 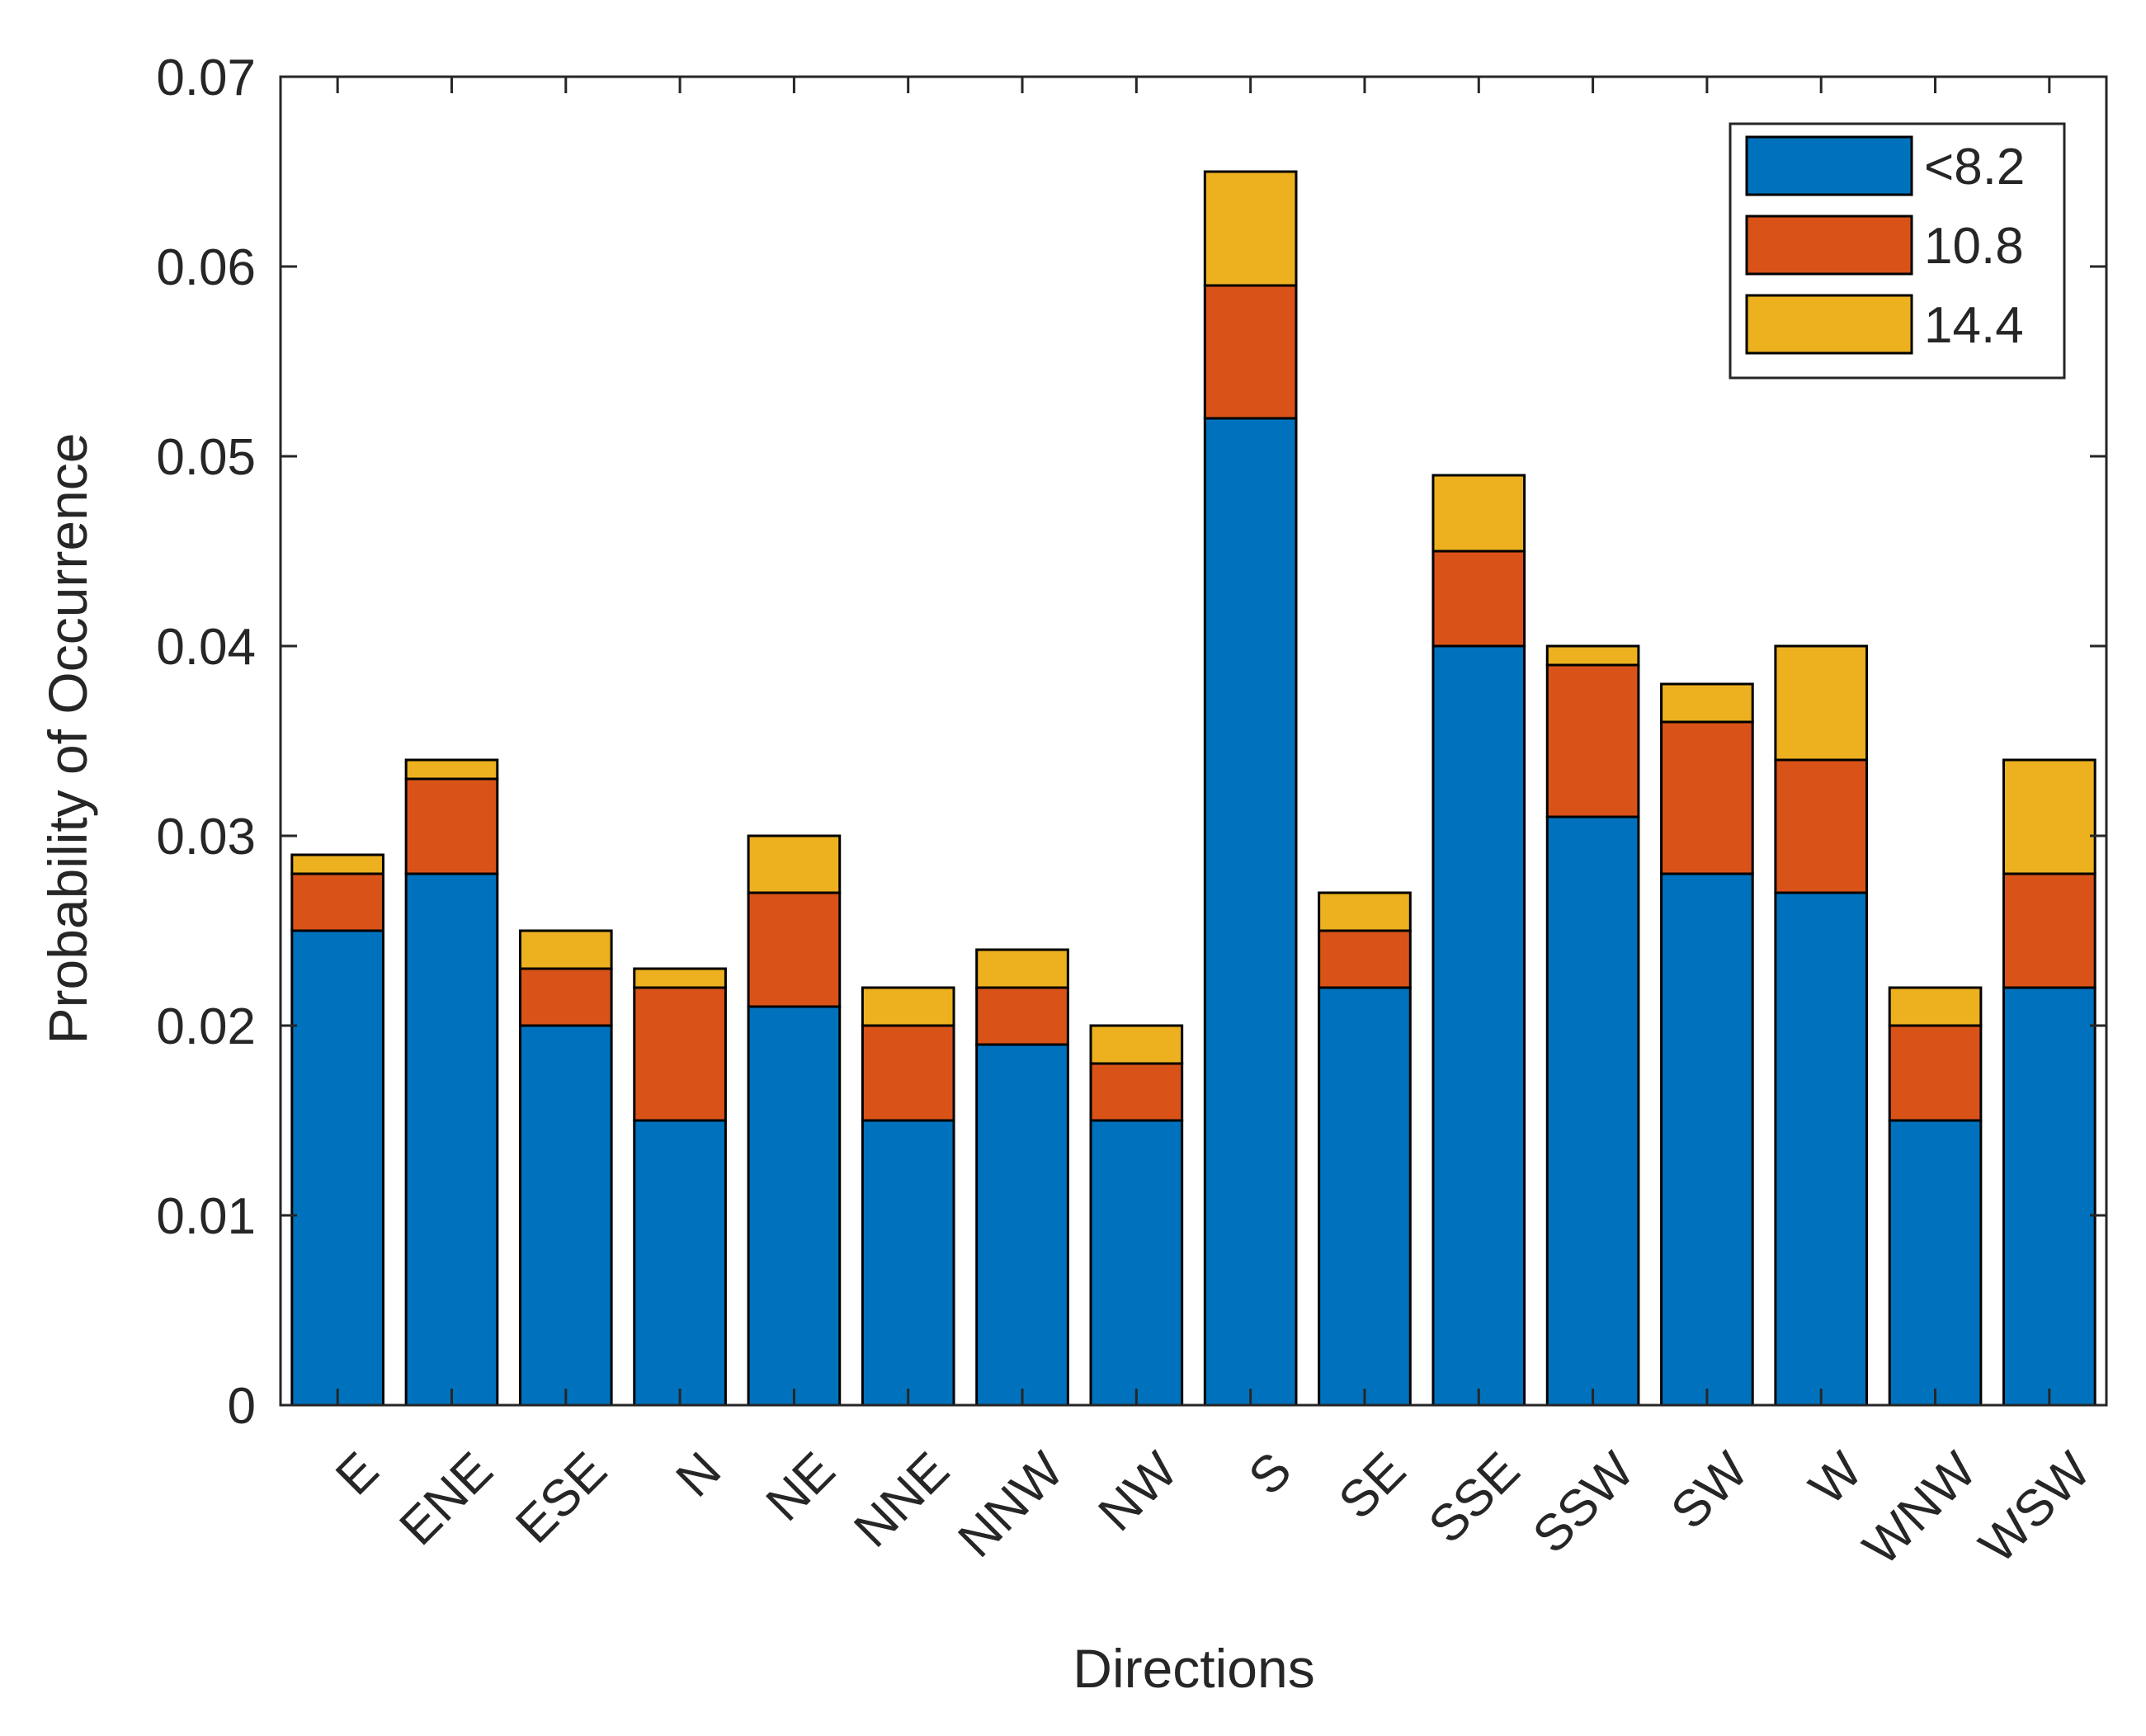 I want to click on x-axis-label: Directions, so click(x=1193, y=1668).